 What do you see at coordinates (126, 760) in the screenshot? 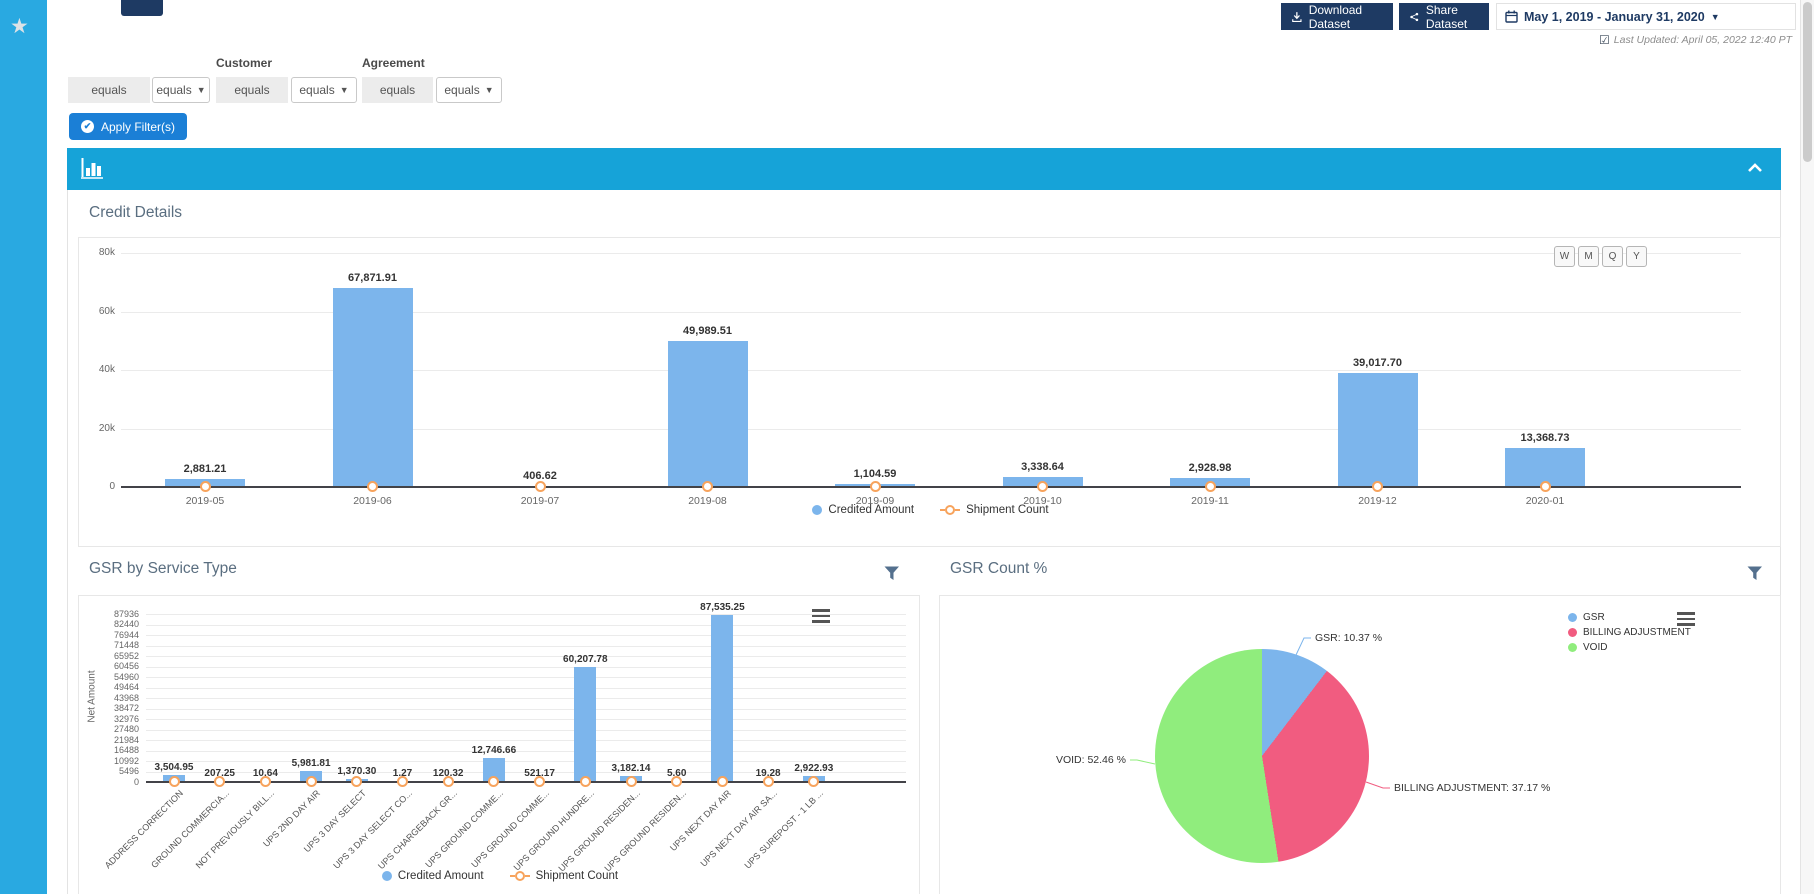
I see `y-tick-label: 10992` at bounding box center [126, 760].